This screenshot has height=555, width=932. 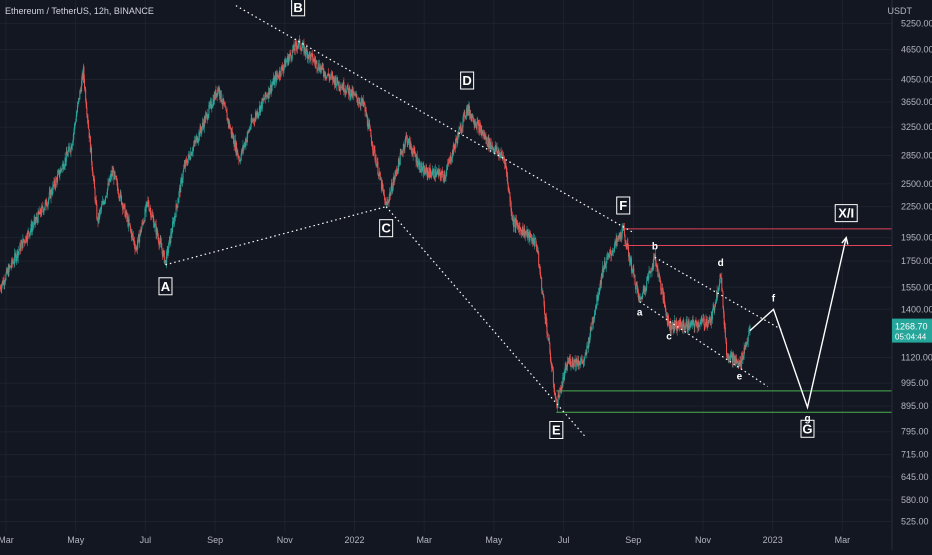 What do you see at coordinates (912, 330) in the screenshot?
I see `last-price-tag` at bounding box center [912, 330].